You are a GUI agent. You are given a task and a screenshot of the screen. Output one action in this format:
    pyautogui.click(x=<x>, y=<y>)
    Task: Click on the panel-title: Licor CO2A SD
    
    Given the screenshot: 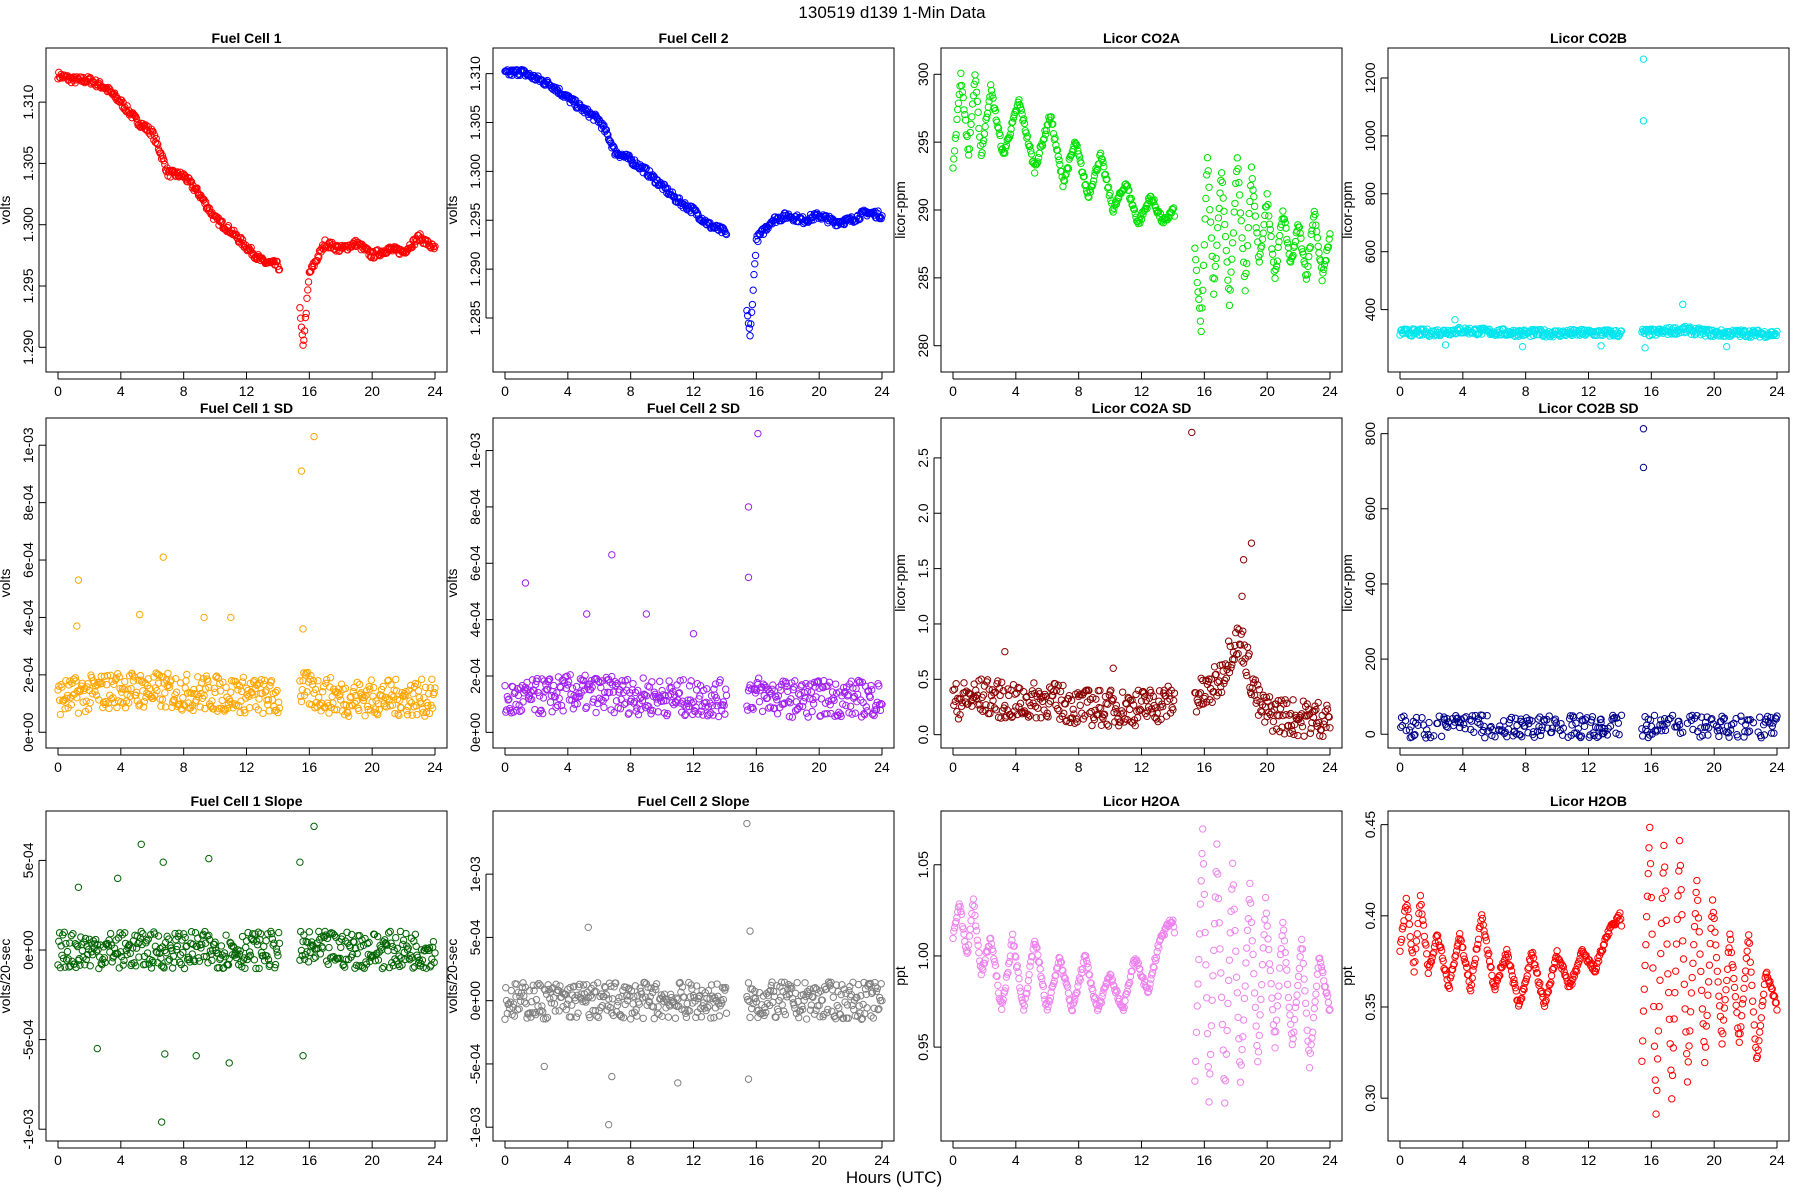 What is the action you would take?
    pyautogui.click(x=1142, y=408)
    